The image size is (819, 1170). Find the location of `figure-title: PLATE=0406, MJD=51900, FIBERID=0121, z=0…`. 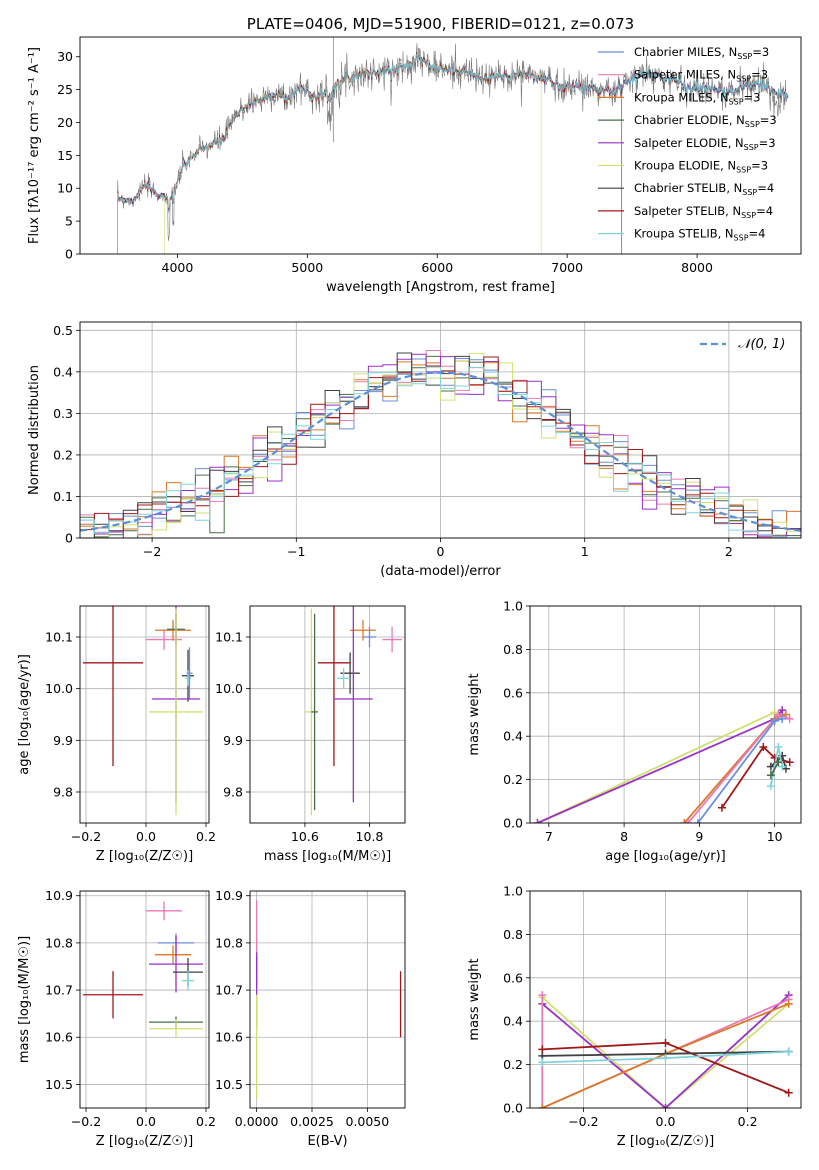

figure-title: PLATE=0406, MJD=51900, FIBERID=0121, z=0… is located at coordinates (440, 24).